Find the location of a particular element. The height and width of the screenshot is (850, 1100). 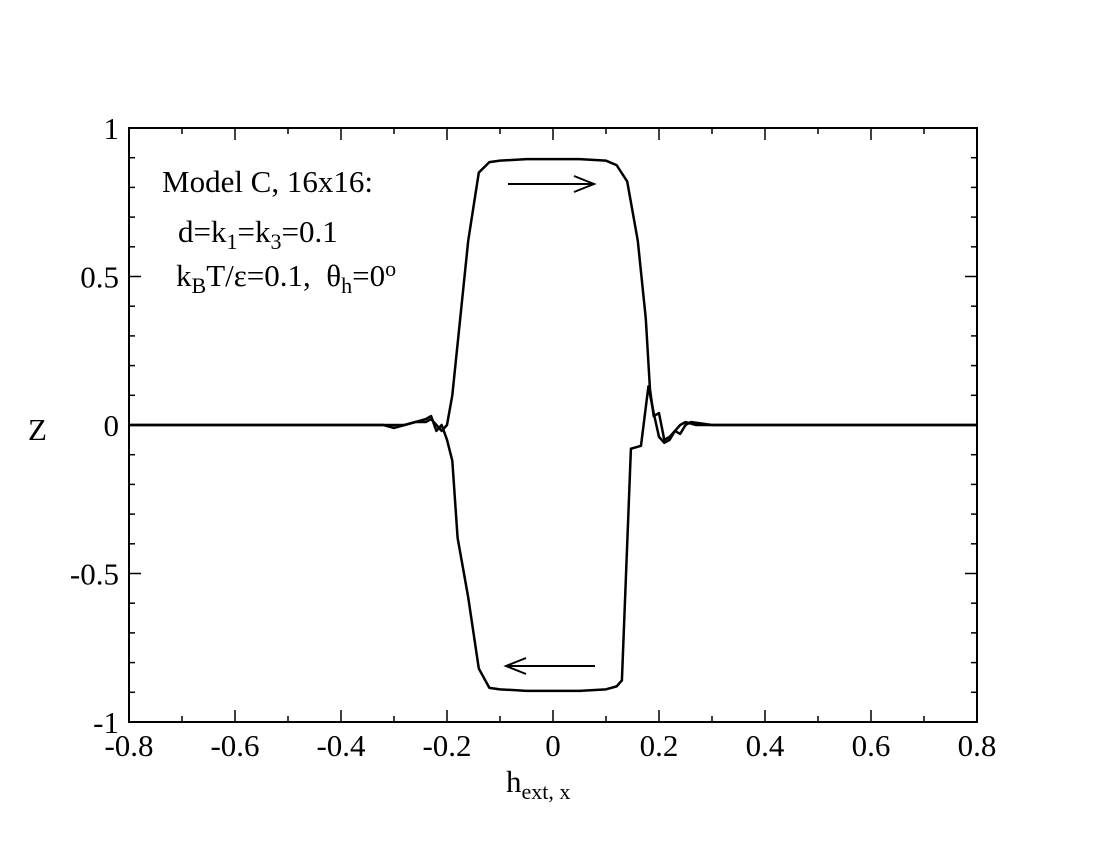

x-tick-label: -0.8 is located at coordinates (128, 745).